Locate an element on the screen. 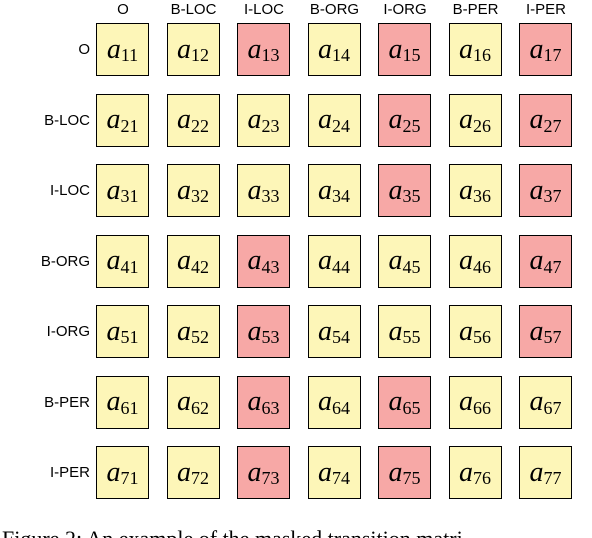 The width and height of the screenshot is (592, 538). cell-index: 71 is located at coordinates (129, 478).